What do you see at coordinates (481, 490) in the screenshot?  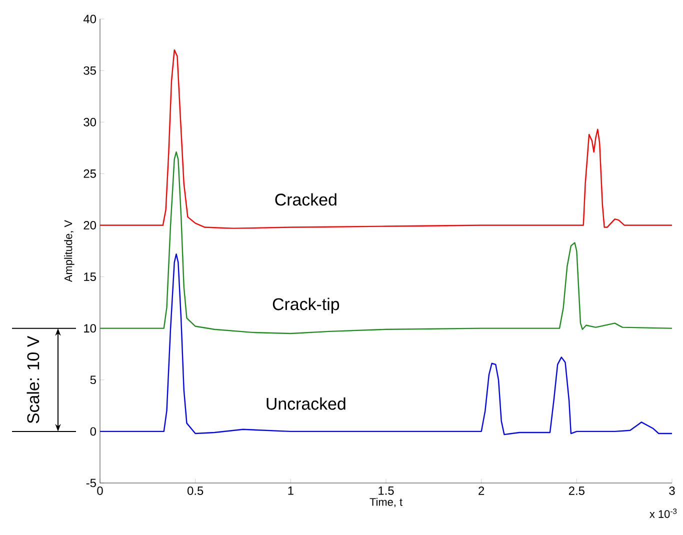 I see `x-tick-label: 2` at bounding box center [481, 490].